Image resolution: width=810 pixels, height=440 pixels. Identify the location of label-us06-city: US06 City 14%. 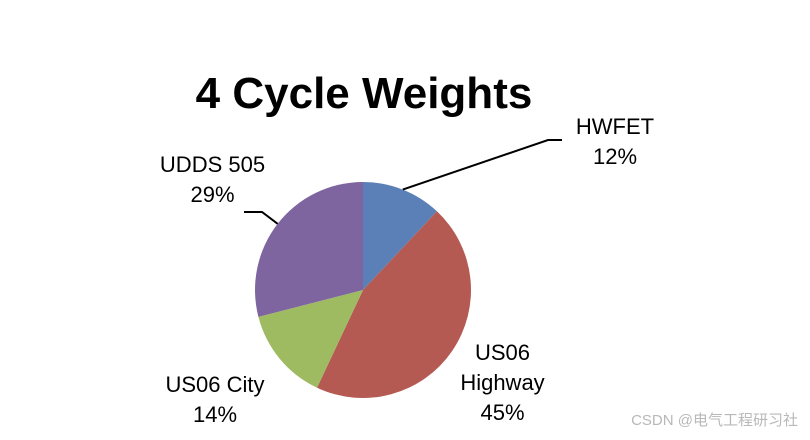
(215, 400).